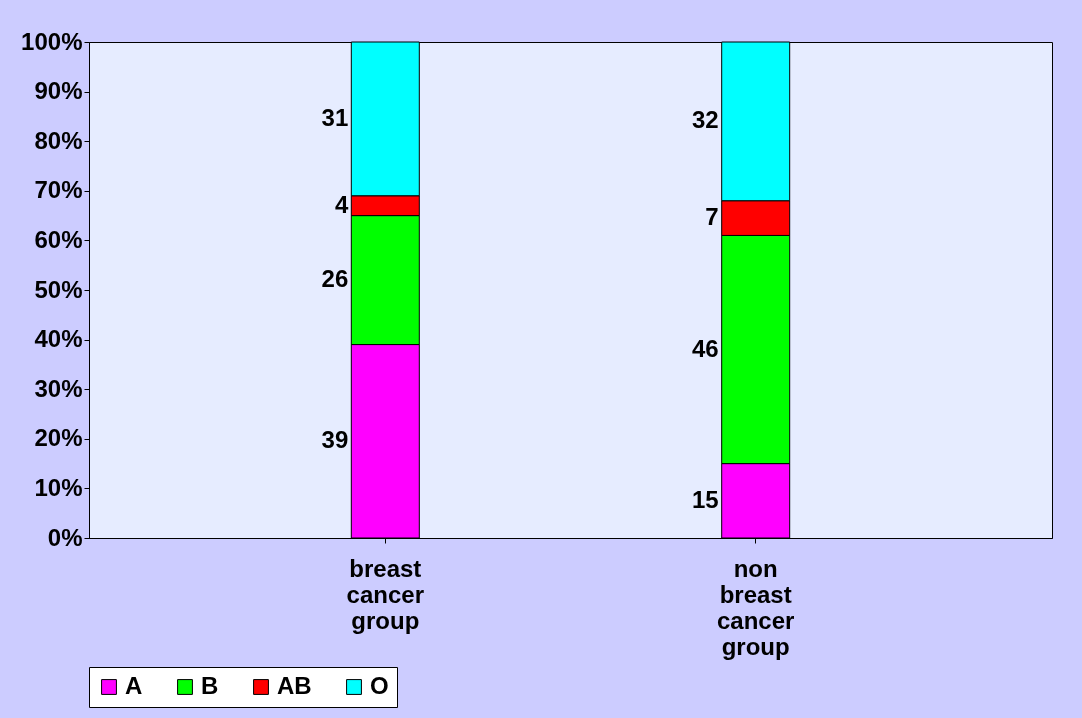  What do you see at coordinates (58, 190) in the screenshot?
I see `y-tick-label: 70%` at bounding box center [58, 190].